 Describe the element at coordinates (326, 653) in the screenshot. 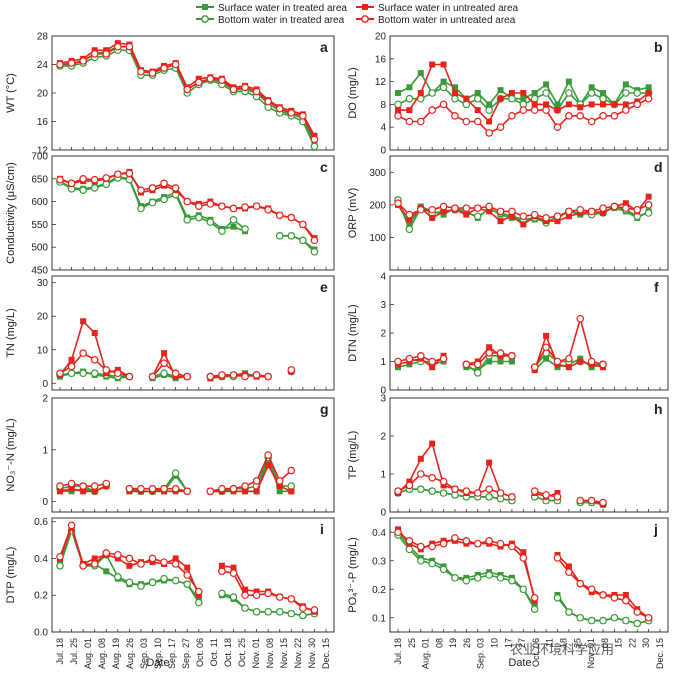

I see `x-tick-label: Dec. 15` at that location.